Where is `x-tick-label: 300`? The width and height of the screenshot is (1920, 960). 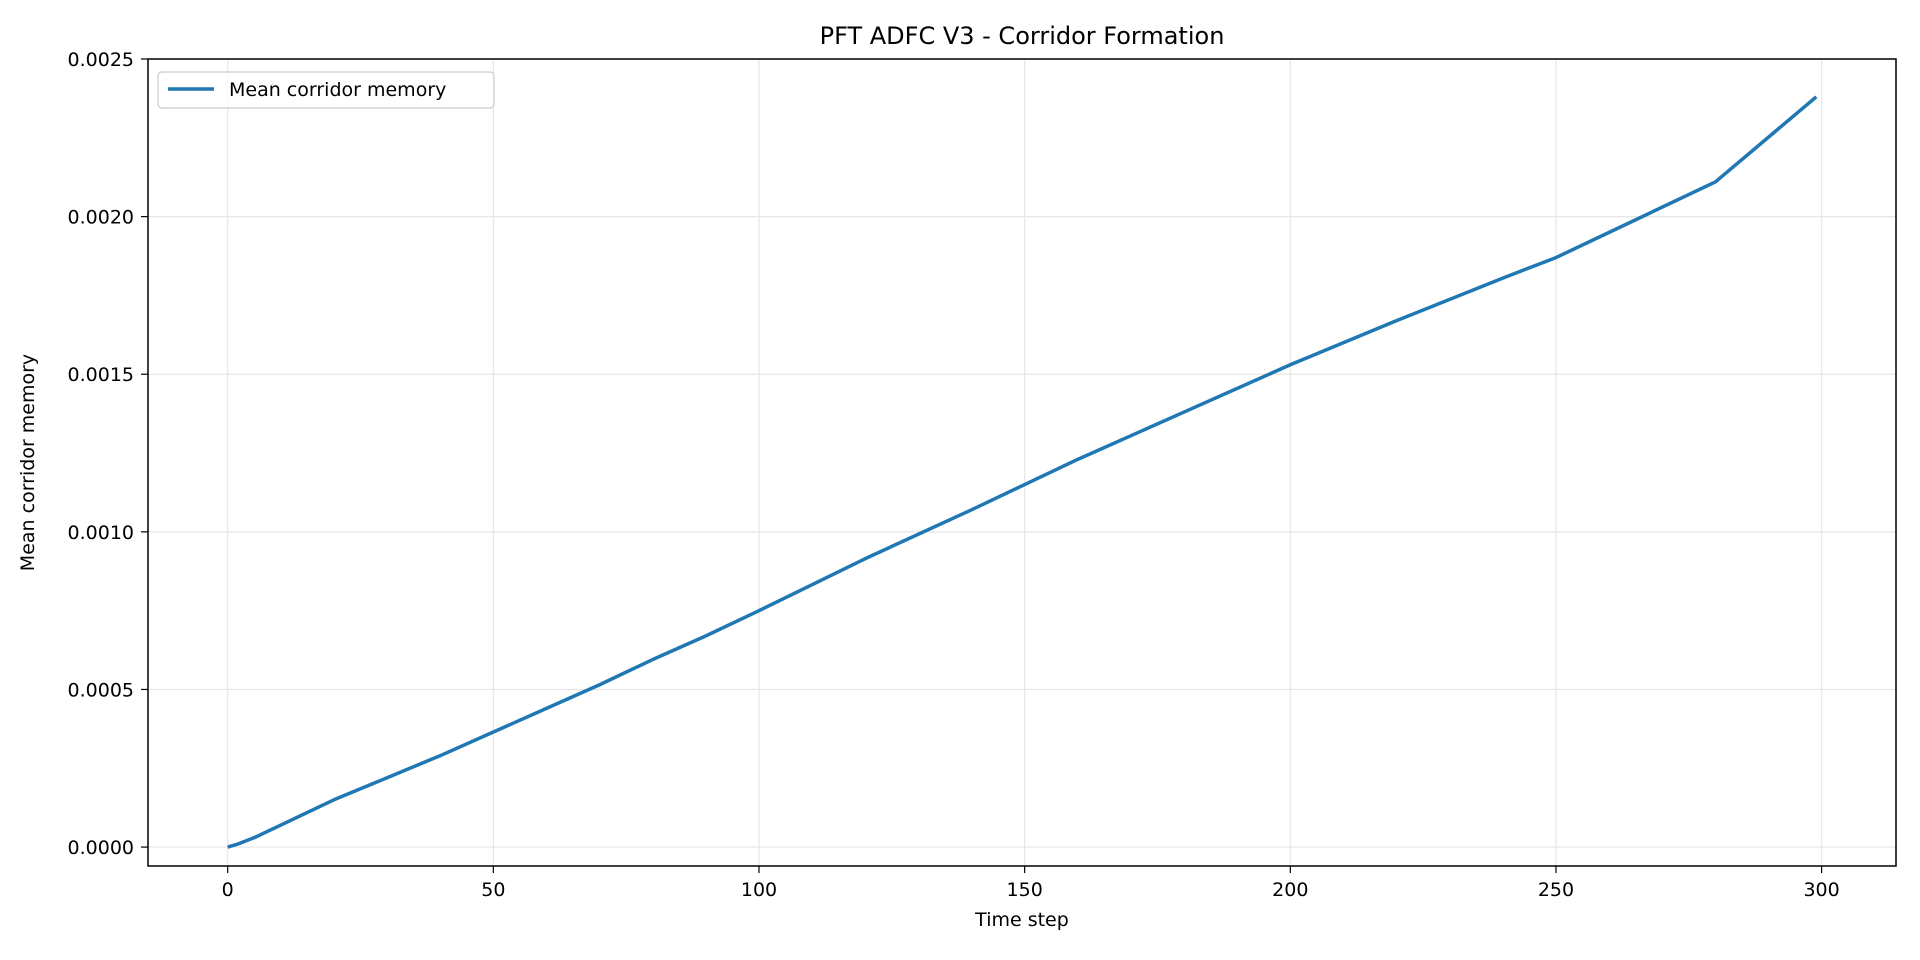 x-tick-label: 300 is located at coordinates (1821, 890).